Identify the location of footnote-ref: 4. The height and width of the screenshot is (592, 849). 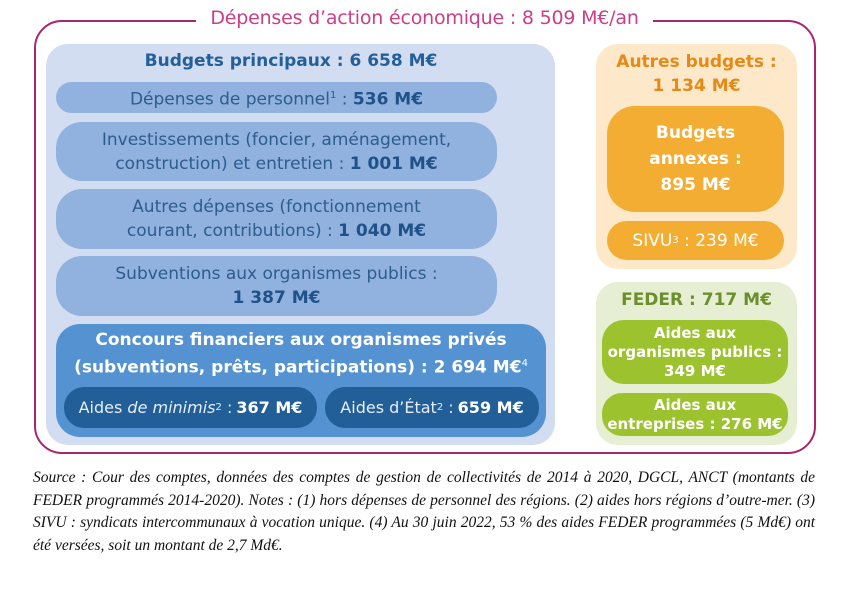
(524, 363).